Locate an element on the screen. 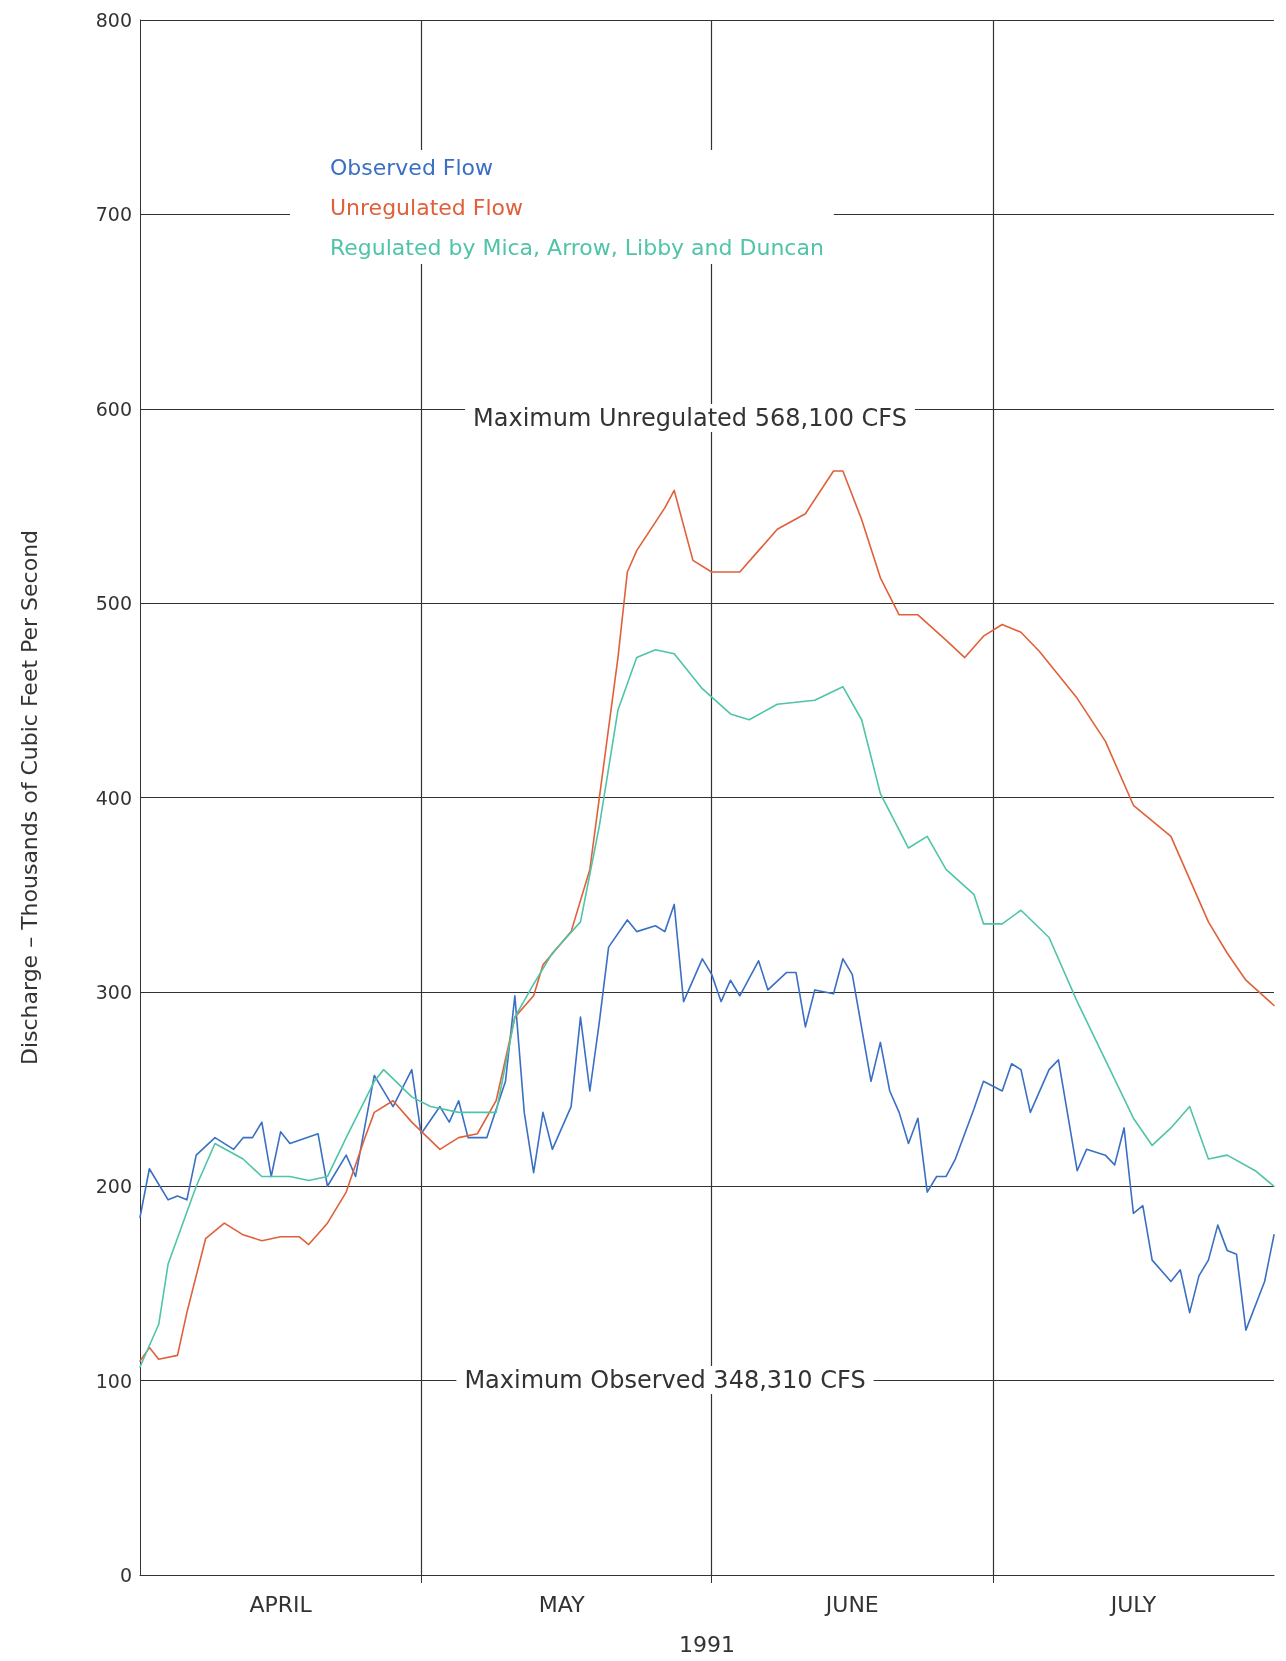  x-tick-label: JULY is located at coordinates (1132, 1604).